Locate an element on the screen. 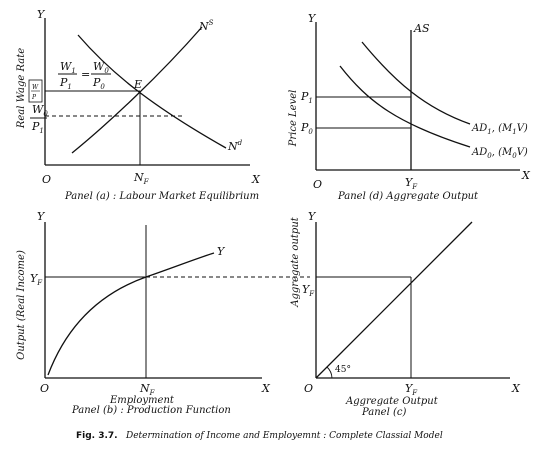 Image resolution: width=542 pixels, height=450 pixels. panel-d-yf-label: YF is located at coordinates (411, 183).